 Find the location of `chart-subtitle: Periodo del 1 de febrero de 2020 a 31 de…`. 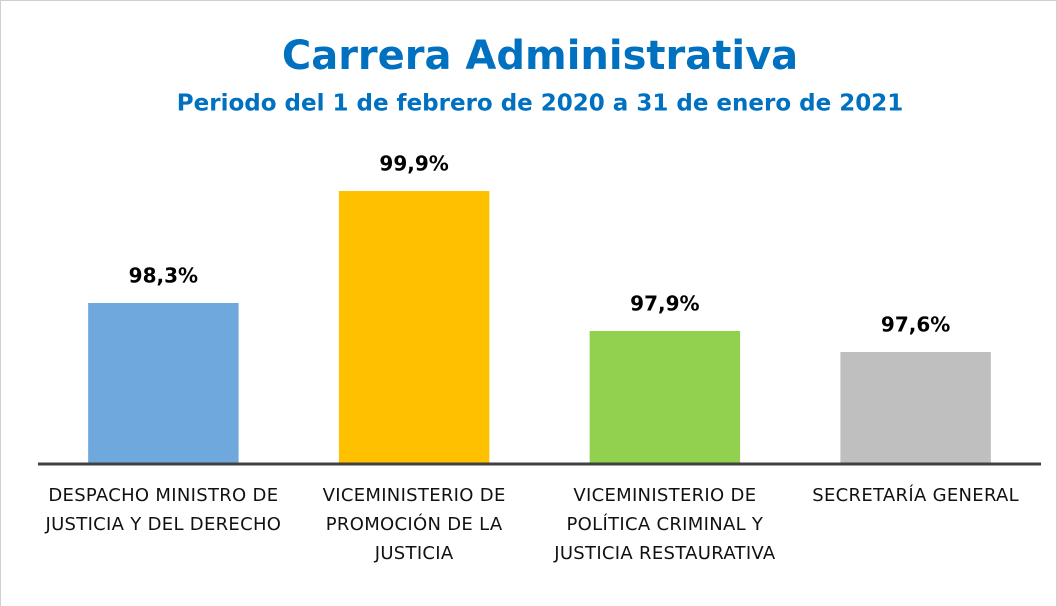

chart-subtitle: Periodo del 1 de febrero de 2020 a 31 de… is located at coordinates (540, 104).